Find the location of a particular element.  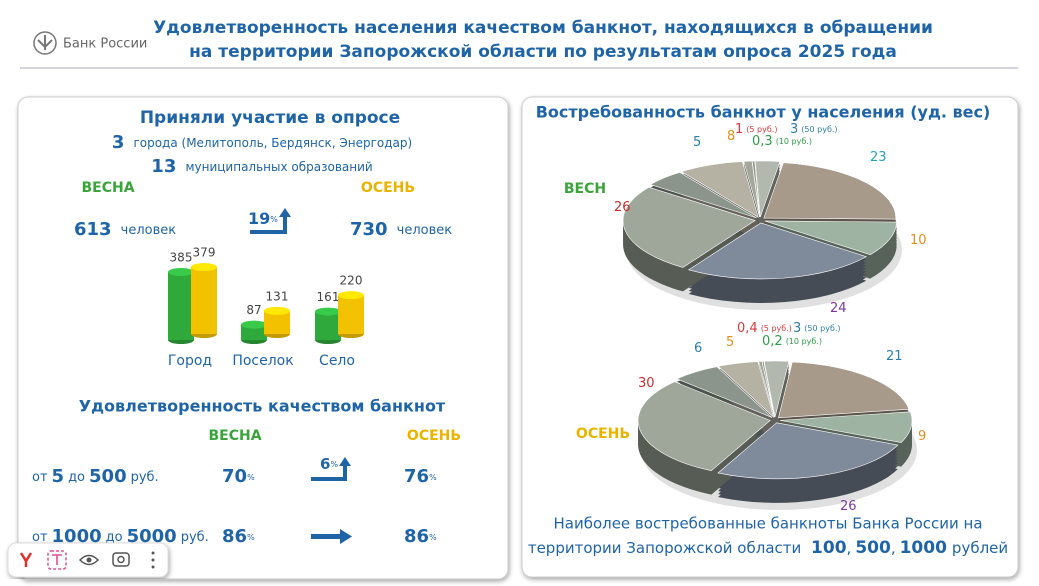

slice-value: 21 is located at coordinates (894, 356).